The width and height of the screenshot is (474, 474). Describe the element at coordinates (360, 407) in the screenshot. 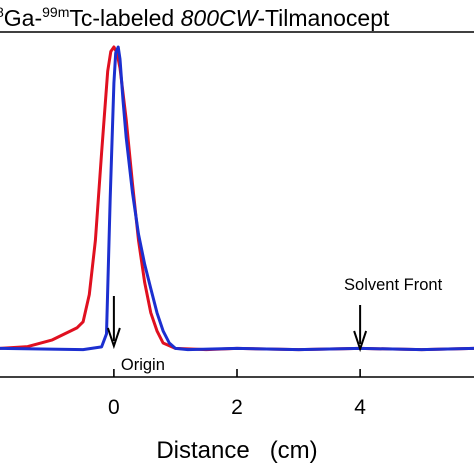

I see `x-tick-label: 4` at that location.